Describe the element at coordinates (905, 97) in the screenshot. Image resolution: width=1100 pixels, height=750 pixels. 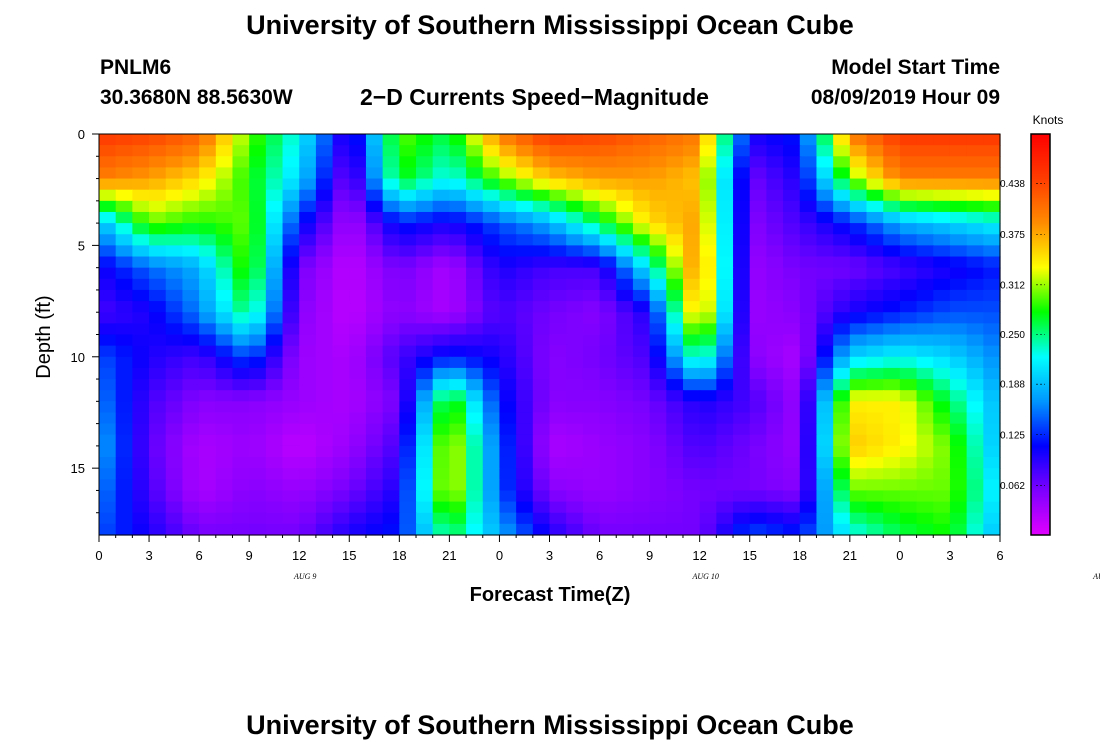
I see `model-start-time: 08/09/2019 Hour 09` at that location.